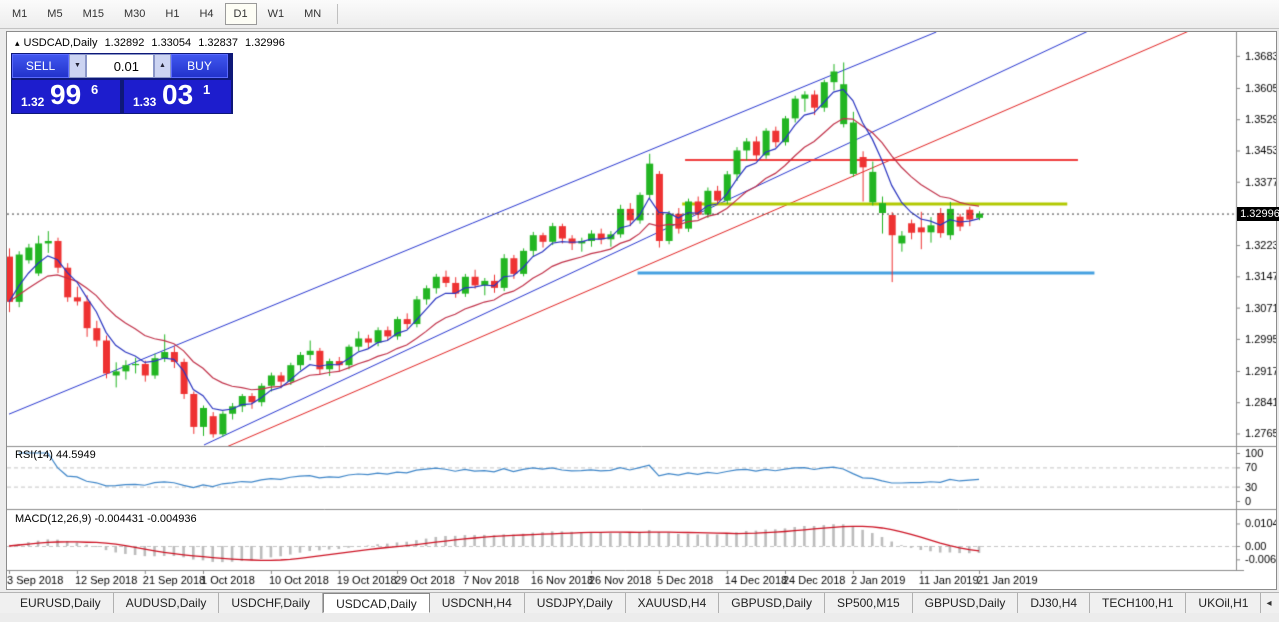  Describe the element at coordinates (55, 455) in the screenshot. I see `rsi-indicator-label: RSI(14) 44.5949` at that location.